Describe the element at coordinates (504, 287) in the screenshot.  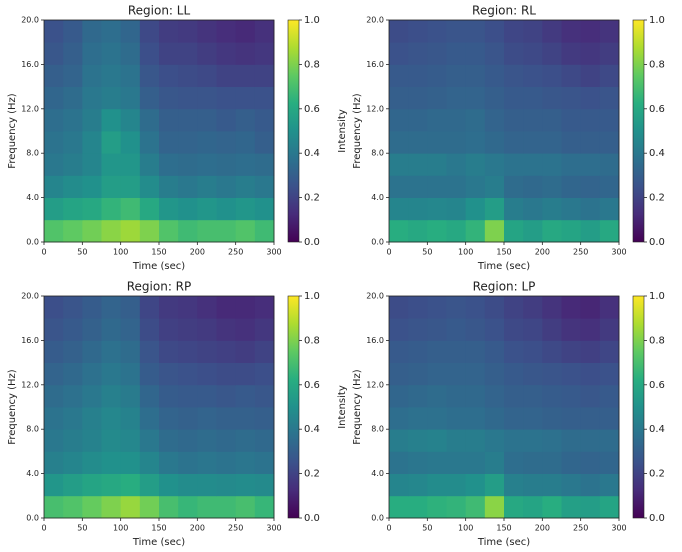
I see `chart-title: Region: LP` at that location.